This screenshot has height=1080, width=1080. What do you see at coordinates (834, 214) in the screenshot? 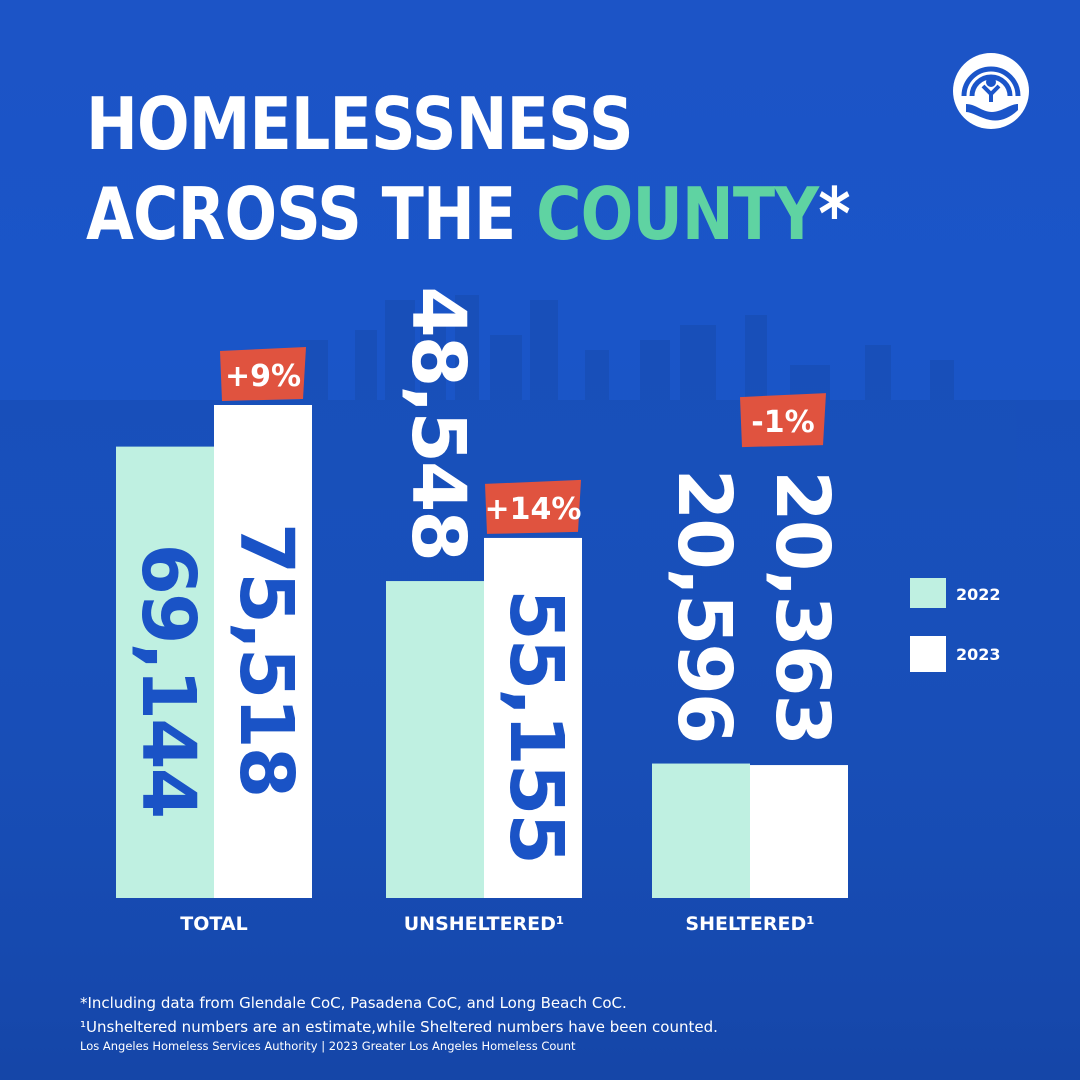
I see `title-suffix: *` at bounding box center [834, 214].